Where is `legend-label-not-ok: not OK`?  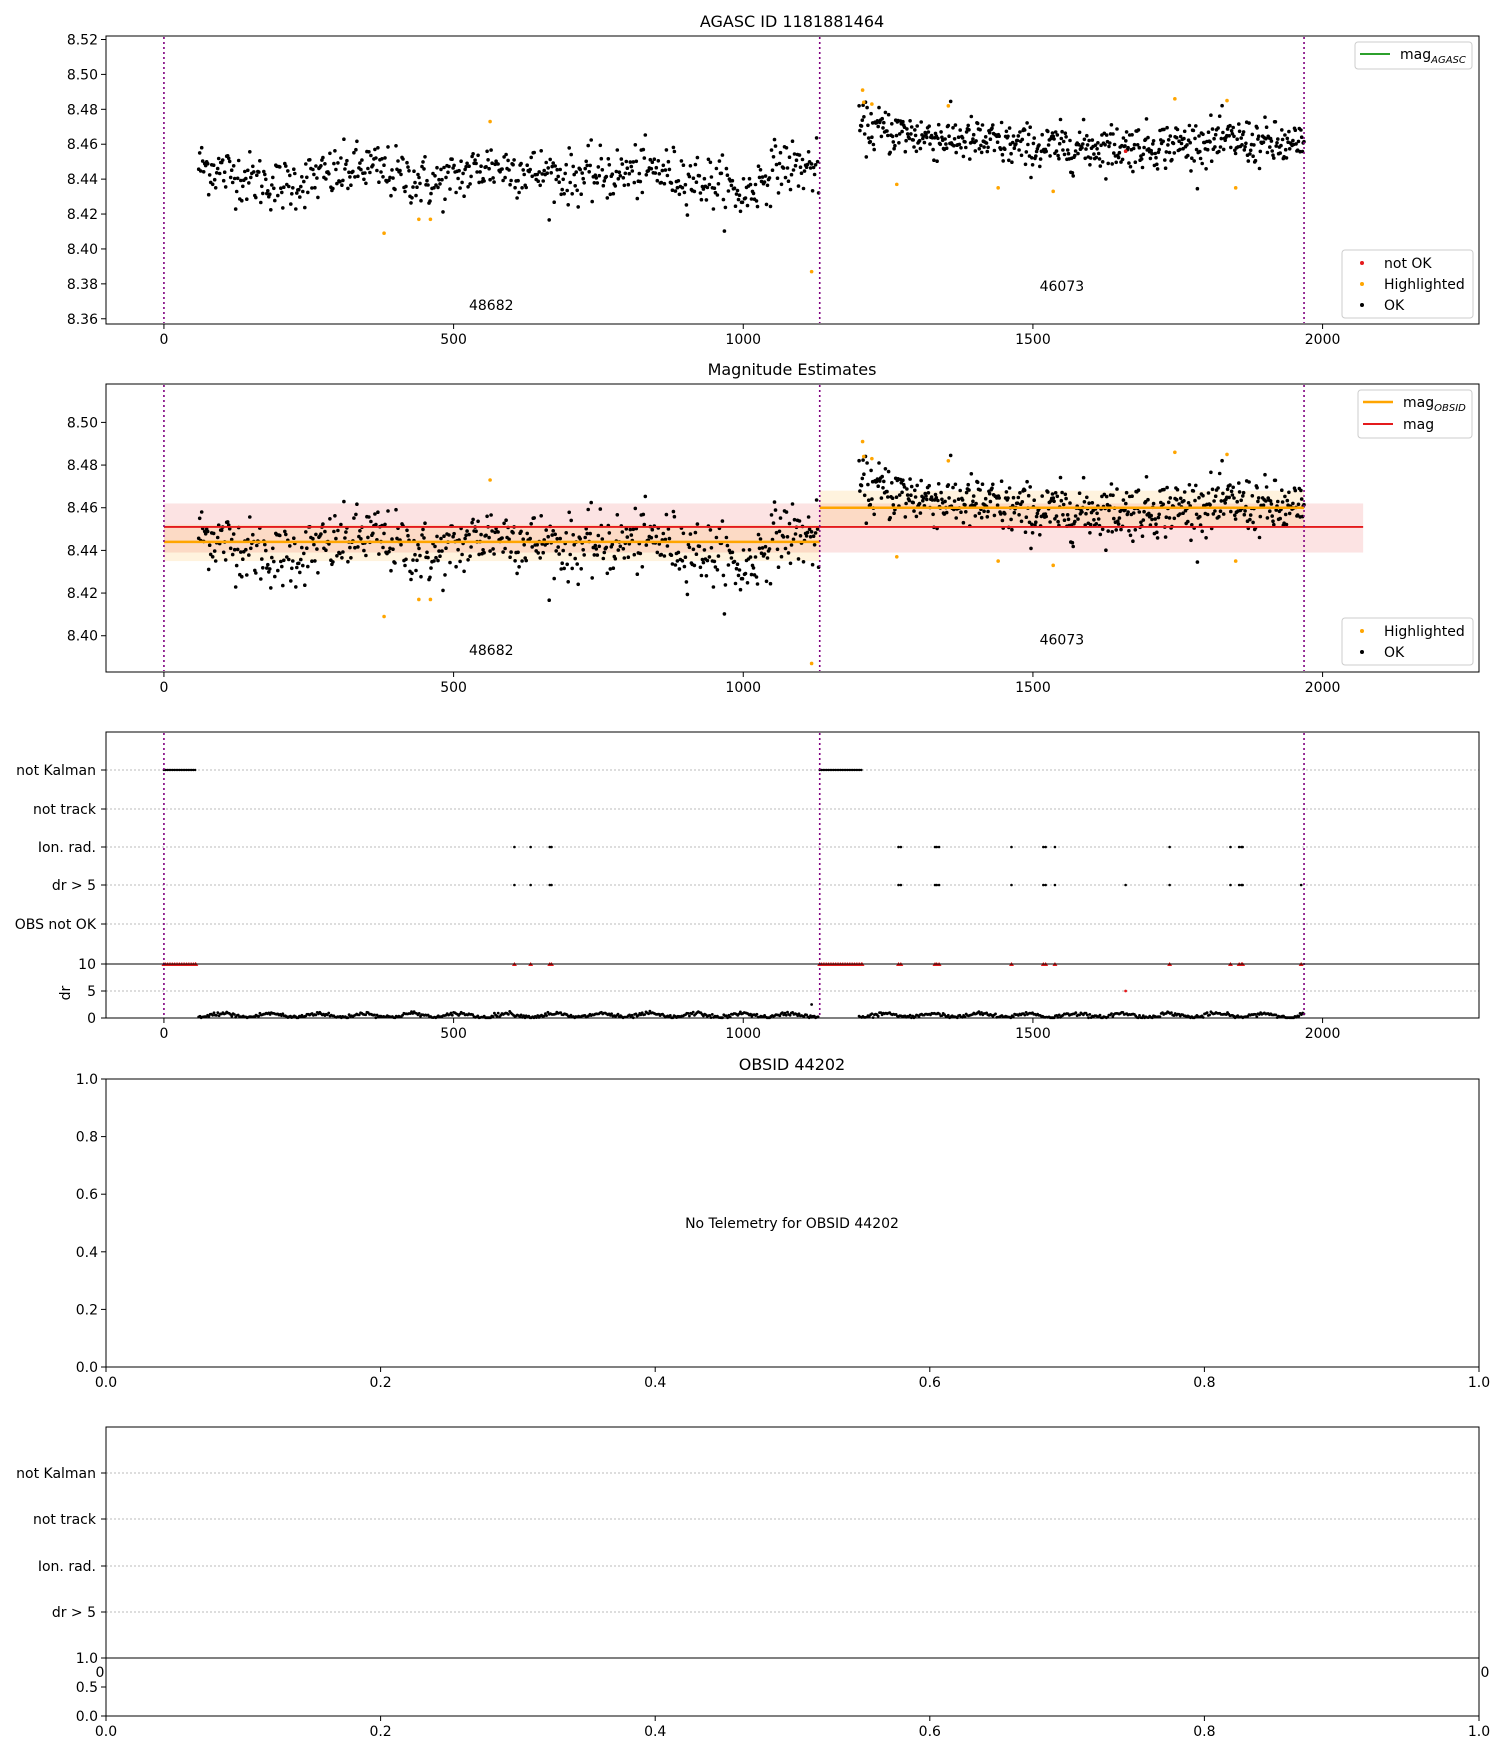
legend-label-not-ok: not OK is located at coordinates (1408, 264).